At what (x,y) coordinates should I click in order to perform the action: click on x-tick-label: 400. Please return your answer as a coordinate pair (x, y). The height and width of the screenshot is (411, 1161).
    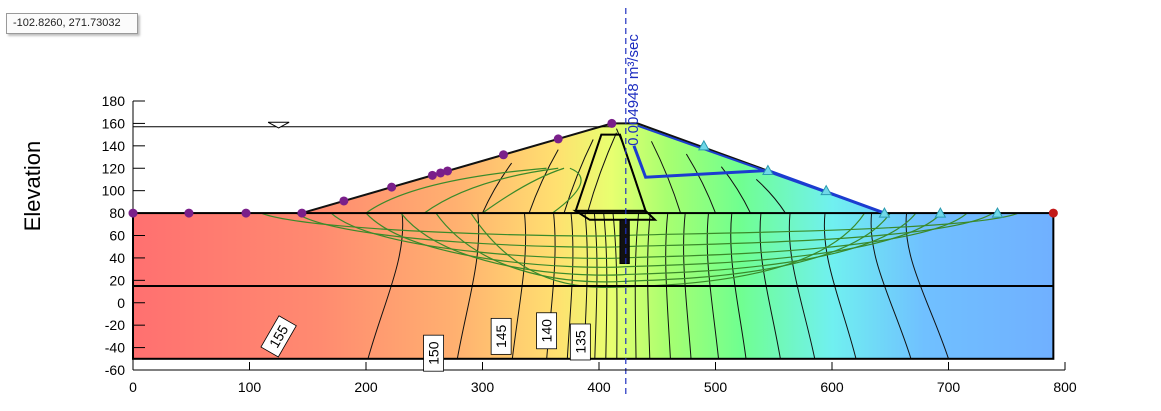
    Looking at the image, I should click on (599, 387).